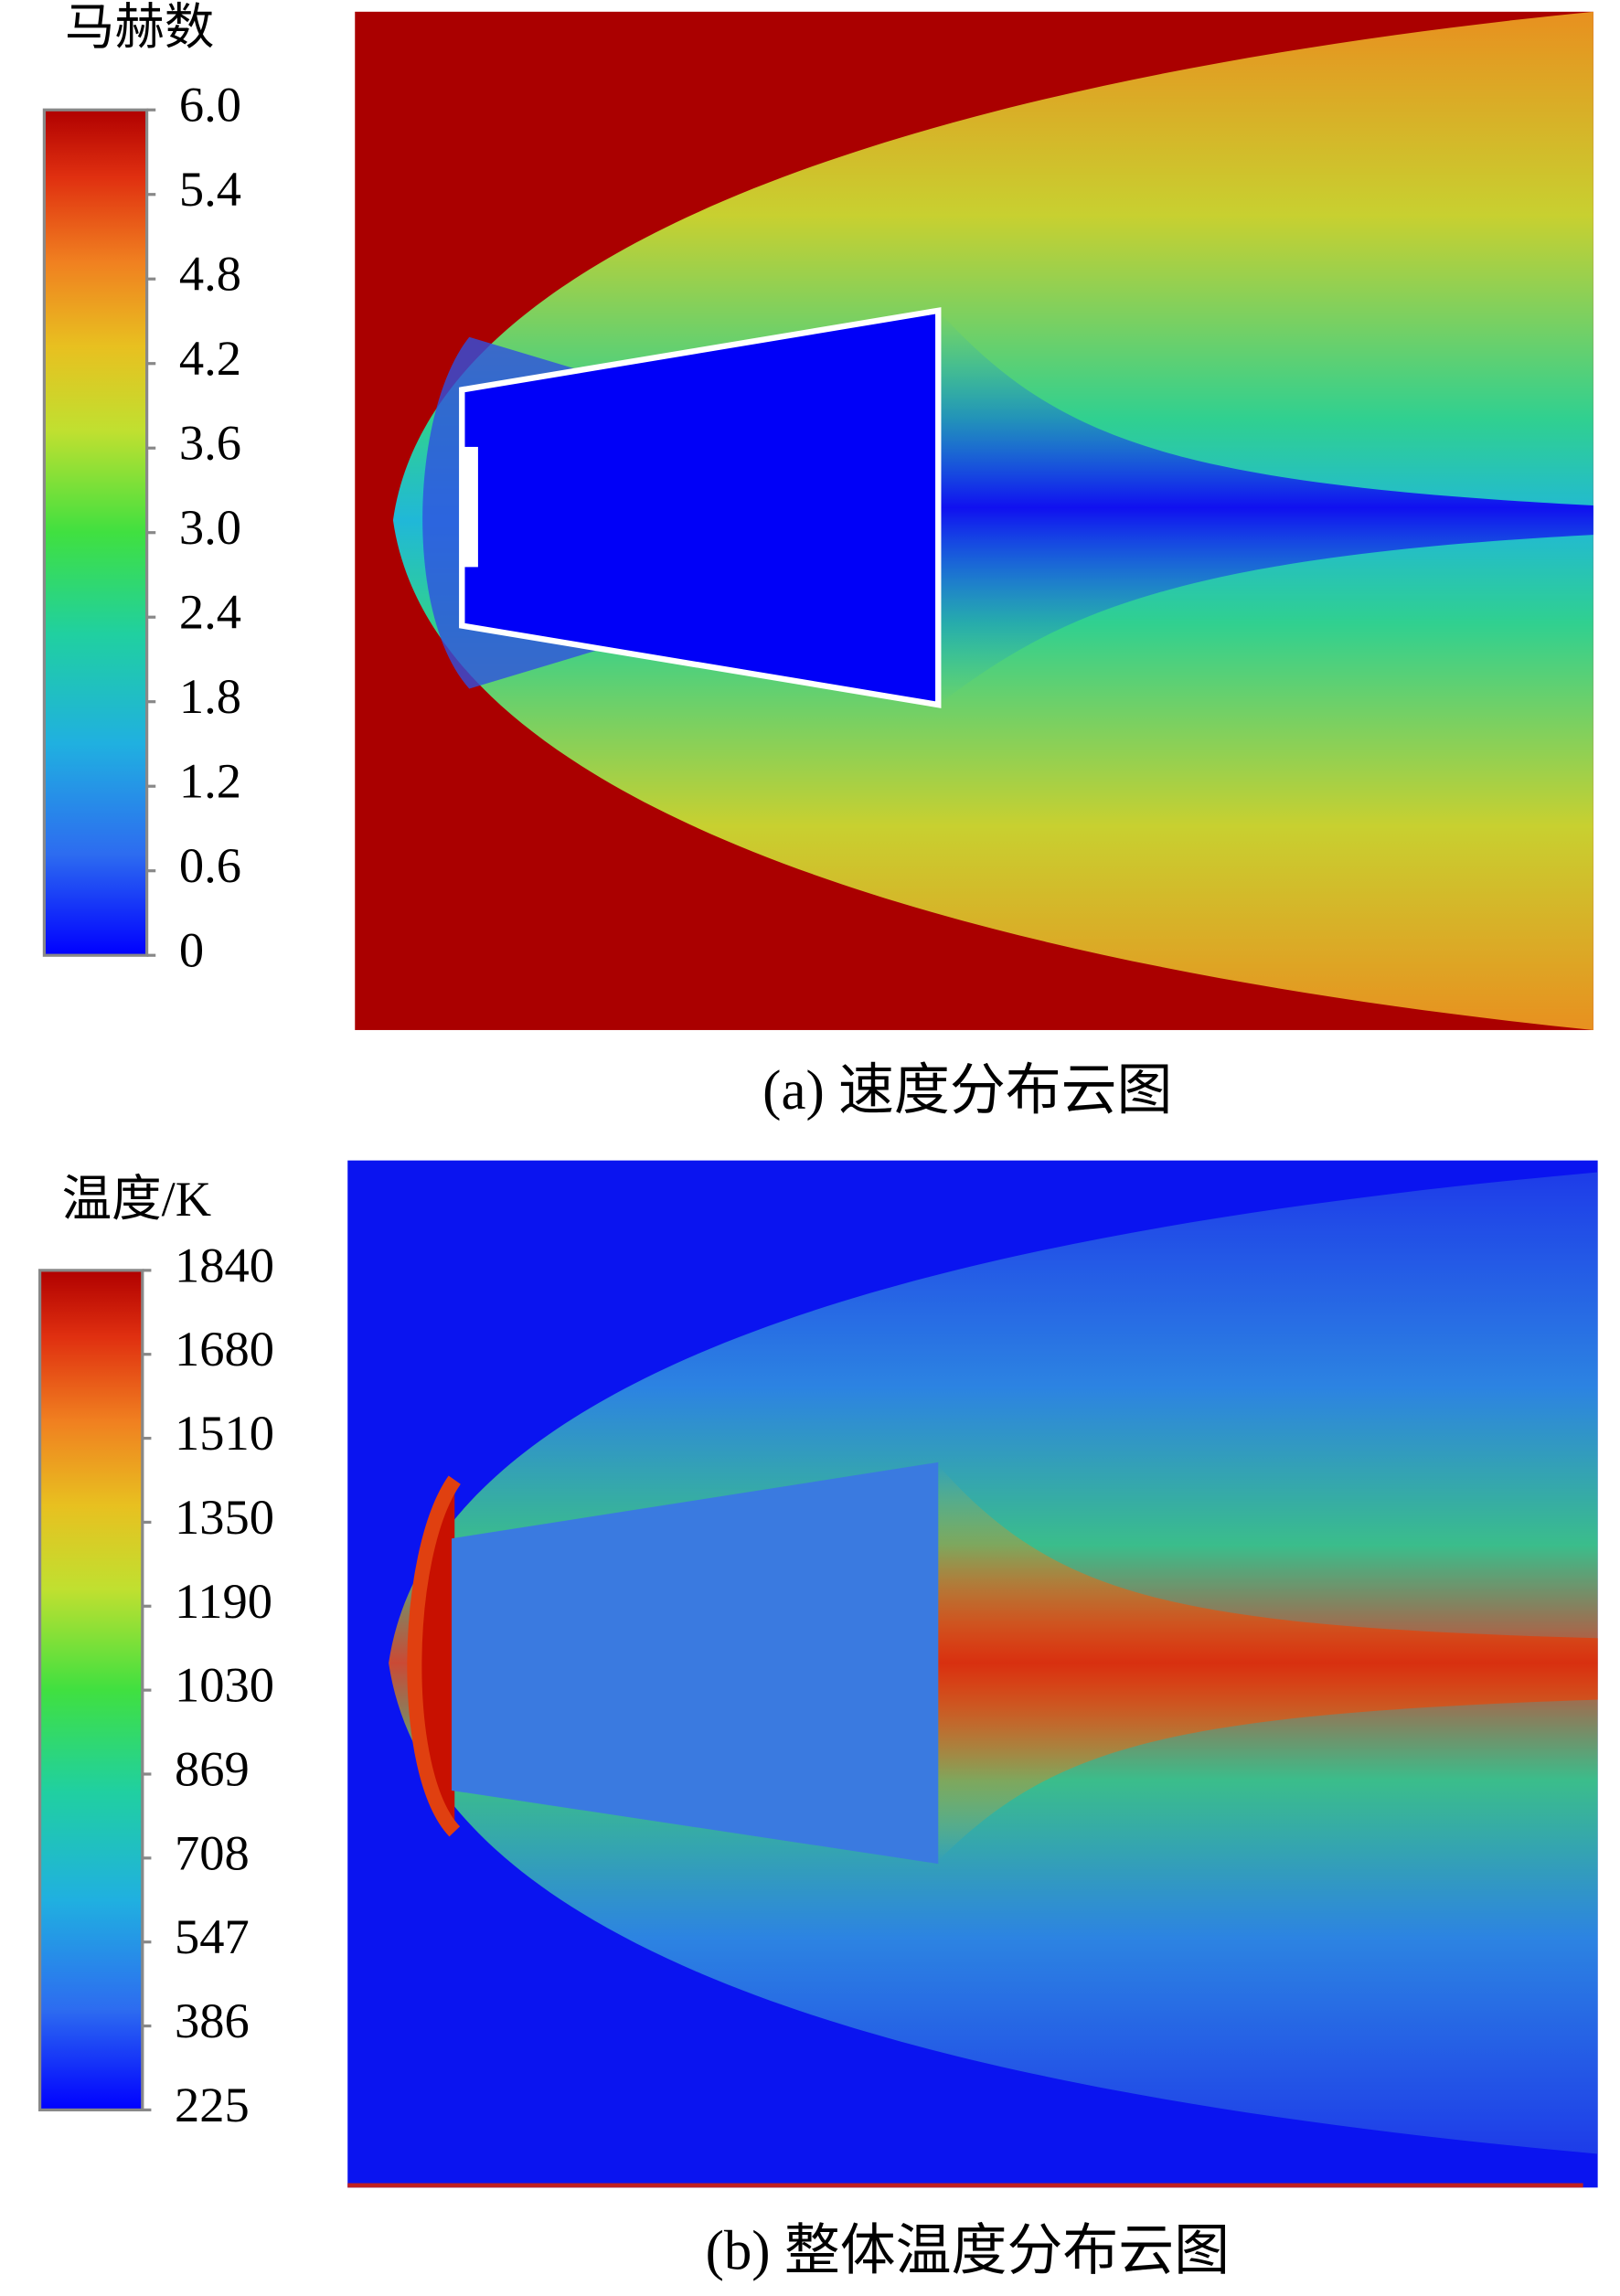  I want to click on colorbar-tick-label: 1510, so click(225, 1433).